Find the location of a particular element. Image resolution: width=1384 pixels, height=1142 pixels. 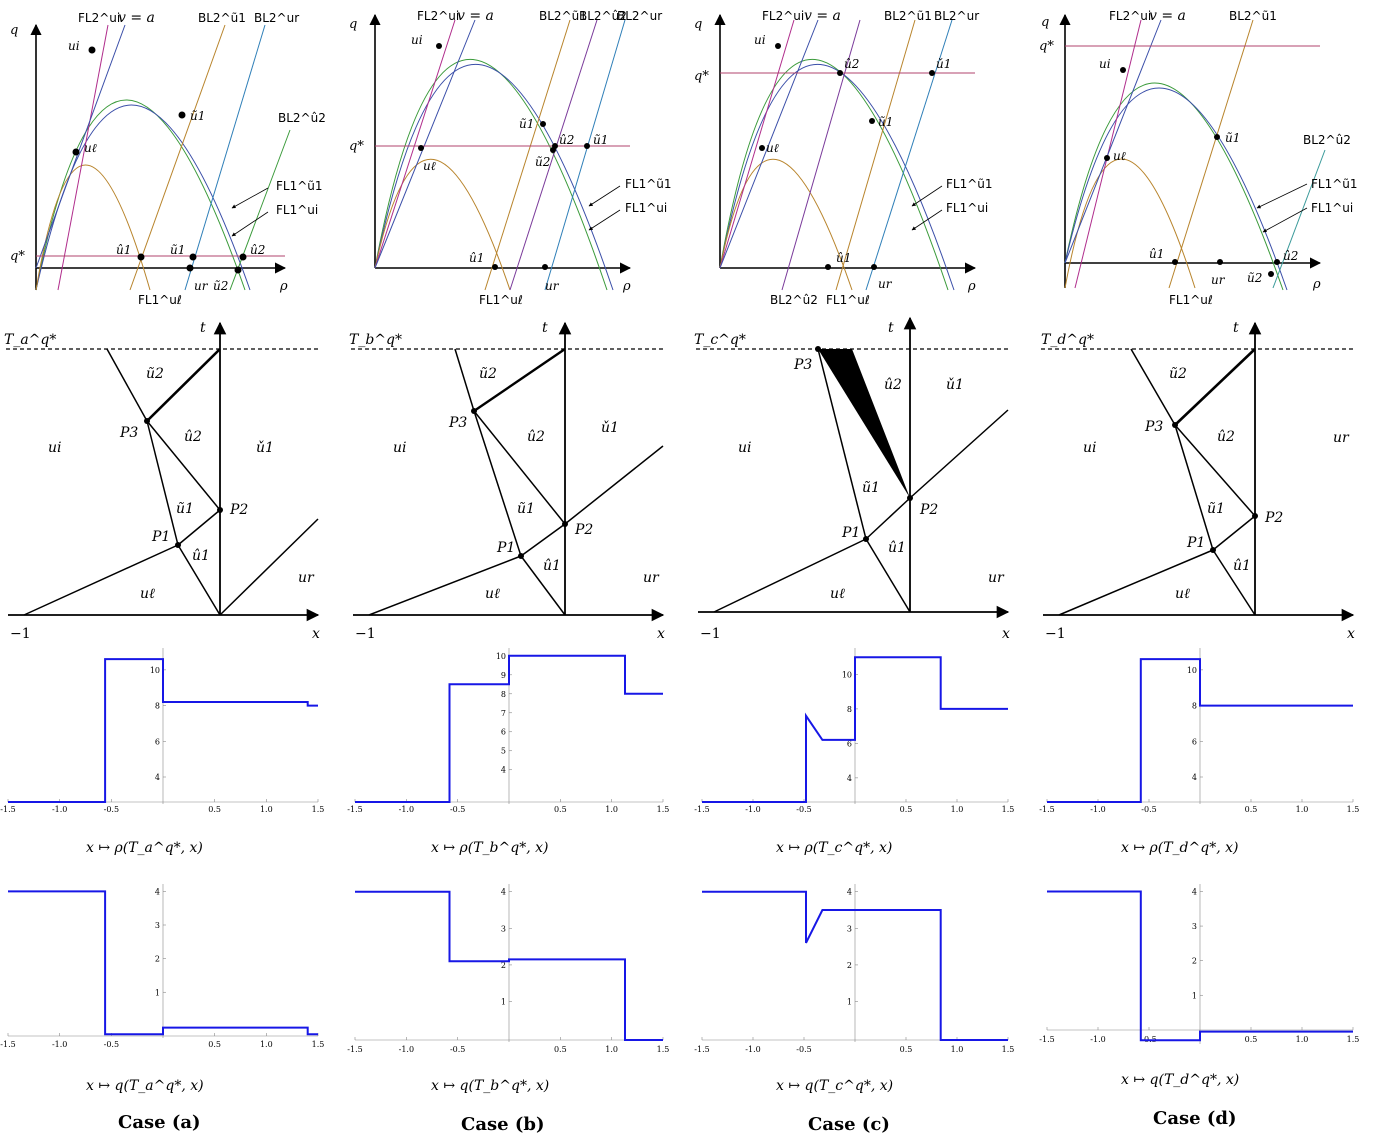

fl1-ul-curve is located at coordinates (786, 225).